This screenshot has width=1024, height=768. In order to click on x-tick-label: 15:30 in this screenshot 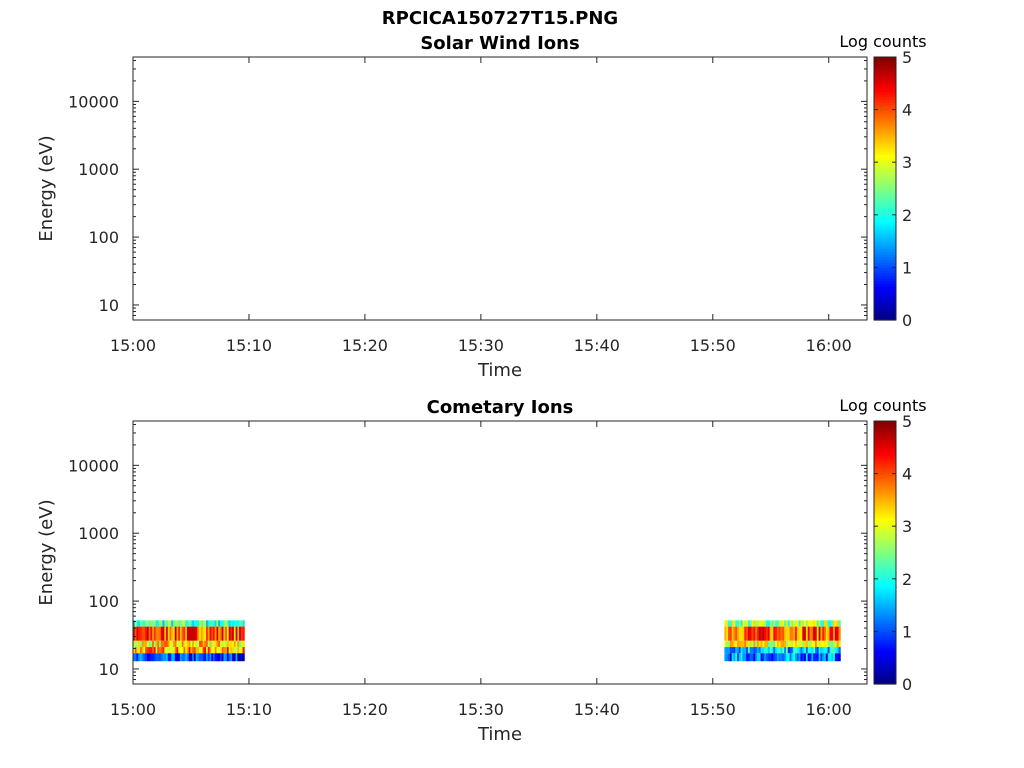, I will do `click(481, 709)`.